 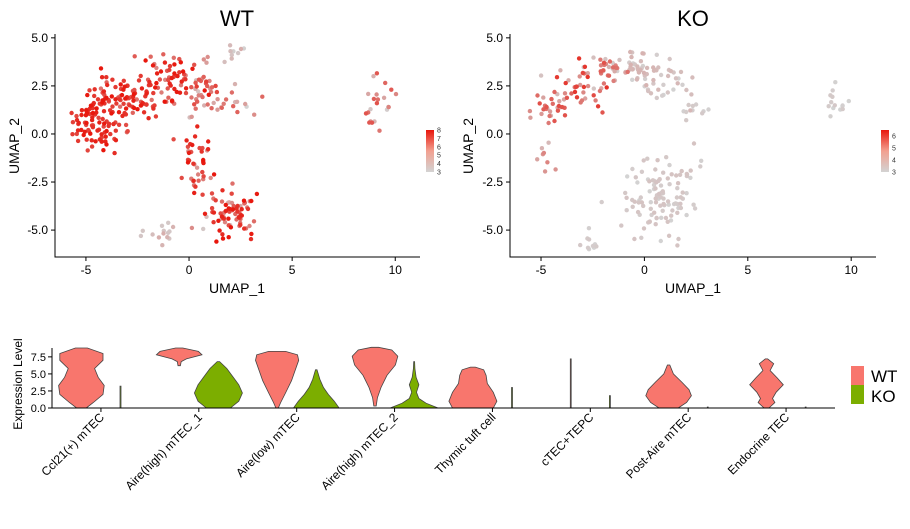 What do you see at coordinates (292, 270) in the screenshot?
I see `wt-x-tick-label: 5` at bounding box center [292, 270].